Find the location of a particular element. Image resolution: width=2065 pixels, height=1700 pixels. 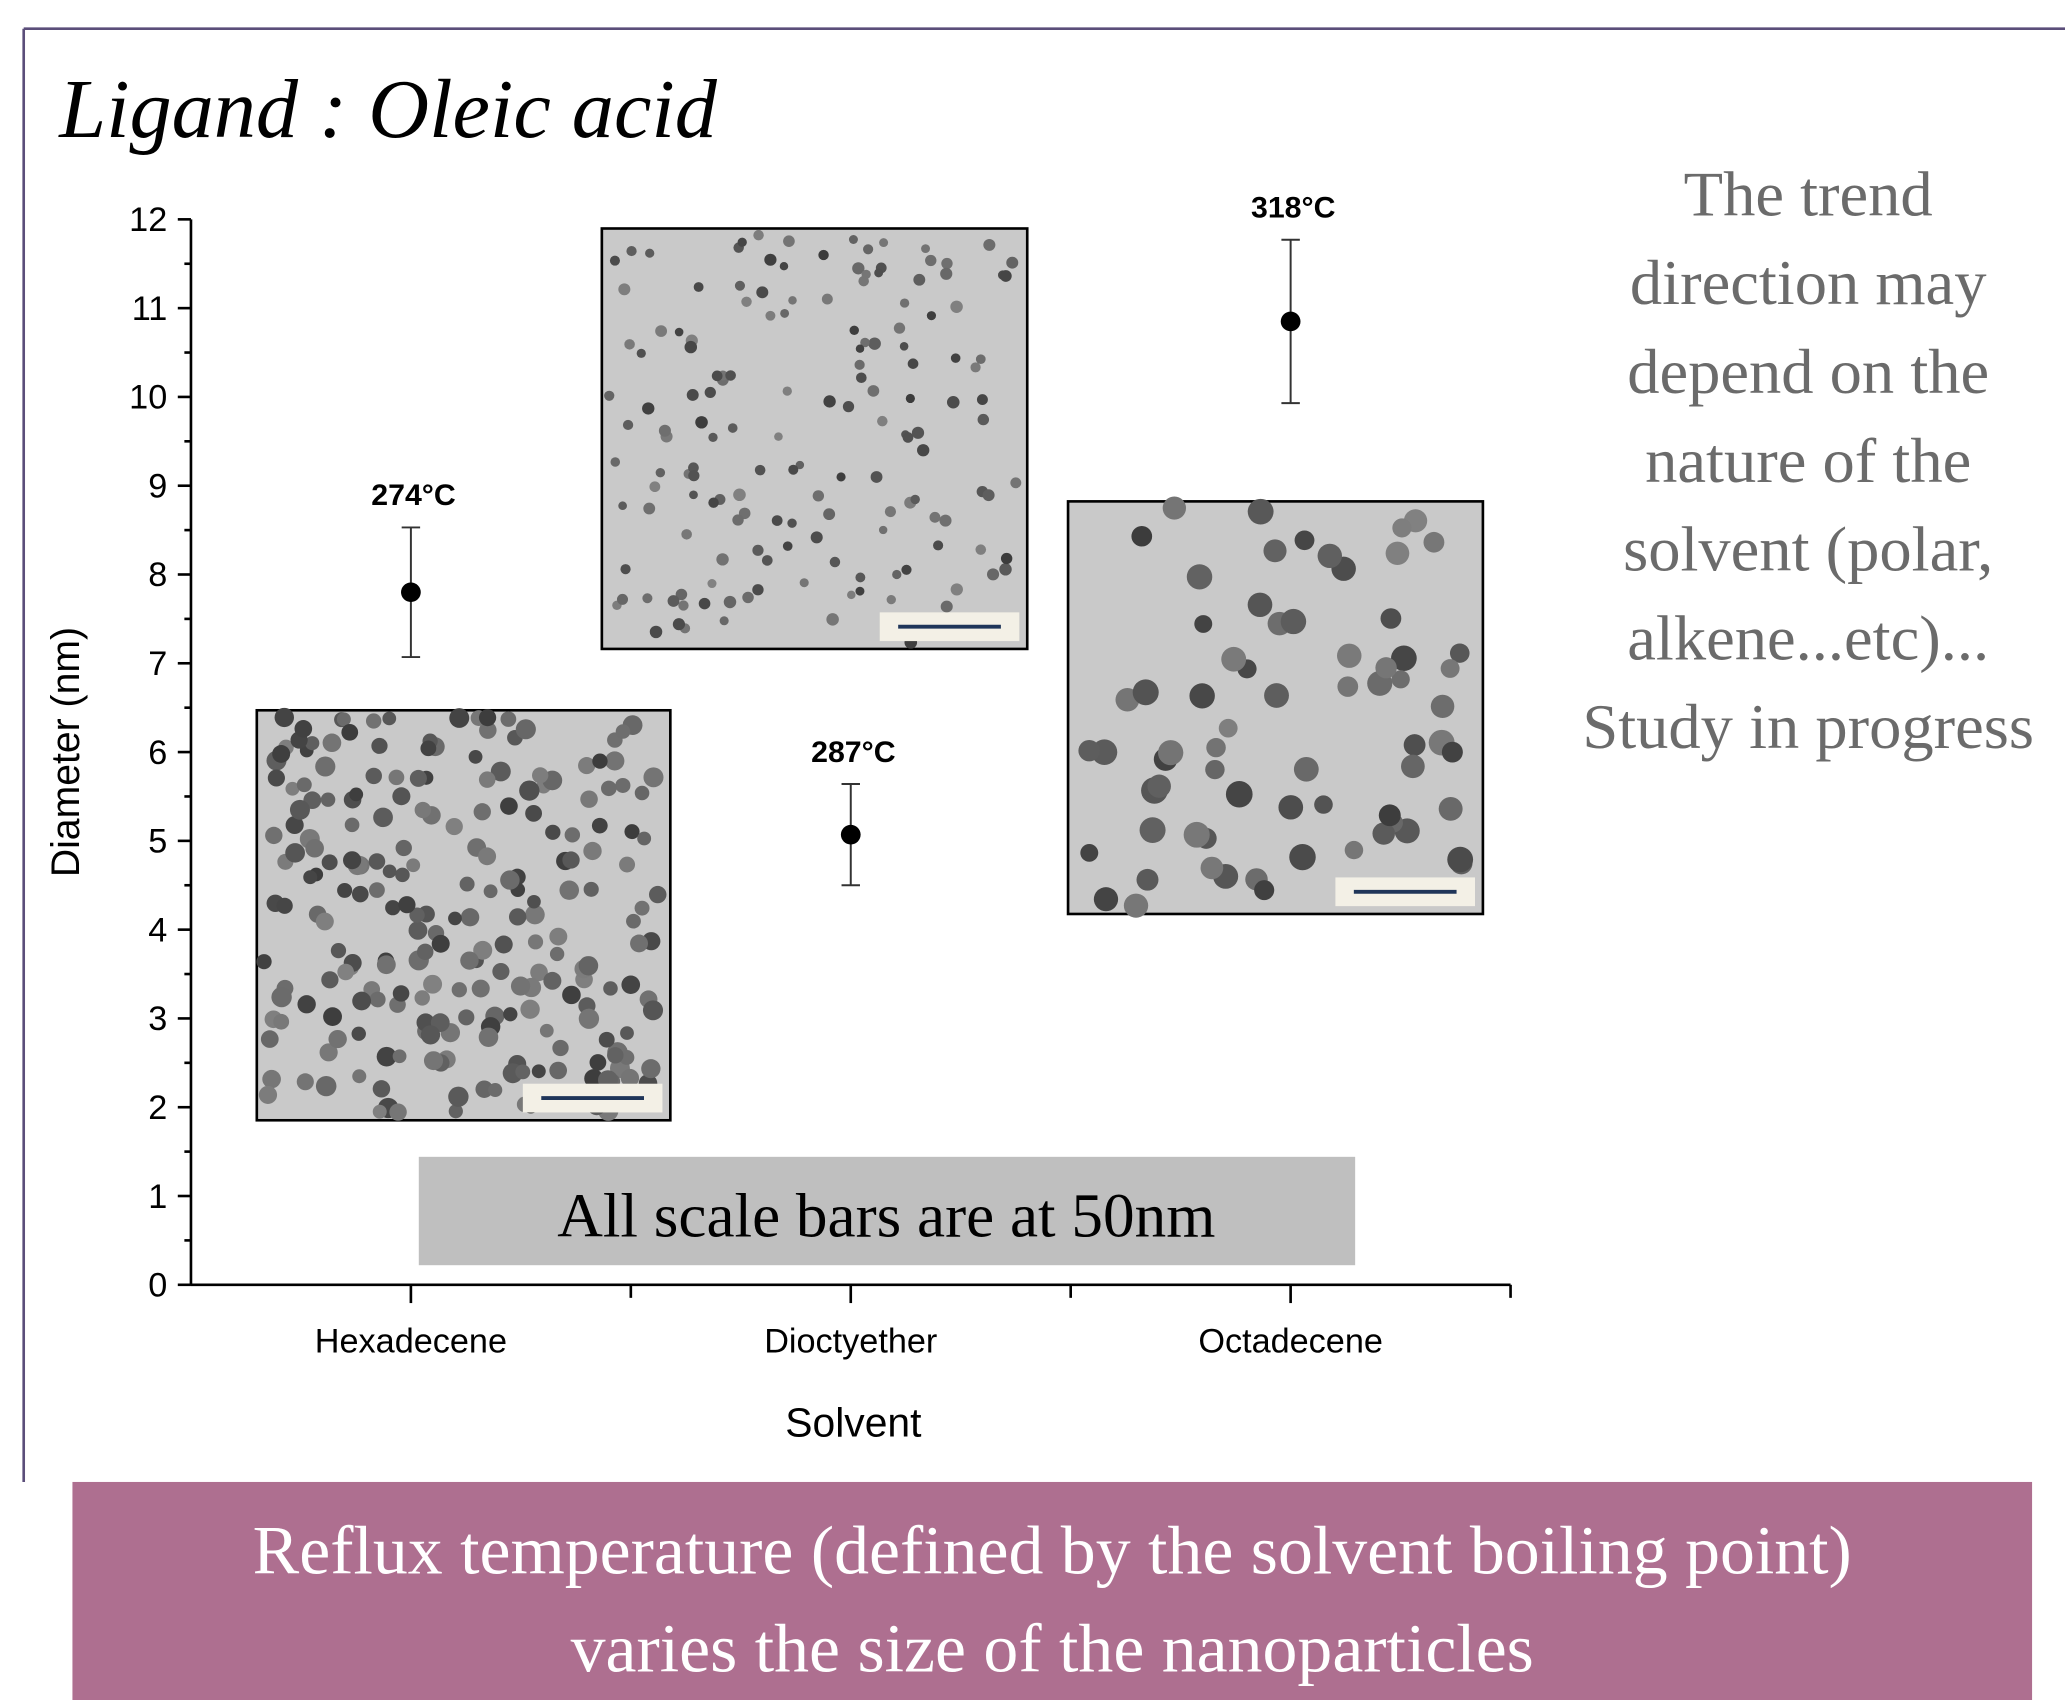

y-tick-label: 12 is located at coordinates (148, 220).